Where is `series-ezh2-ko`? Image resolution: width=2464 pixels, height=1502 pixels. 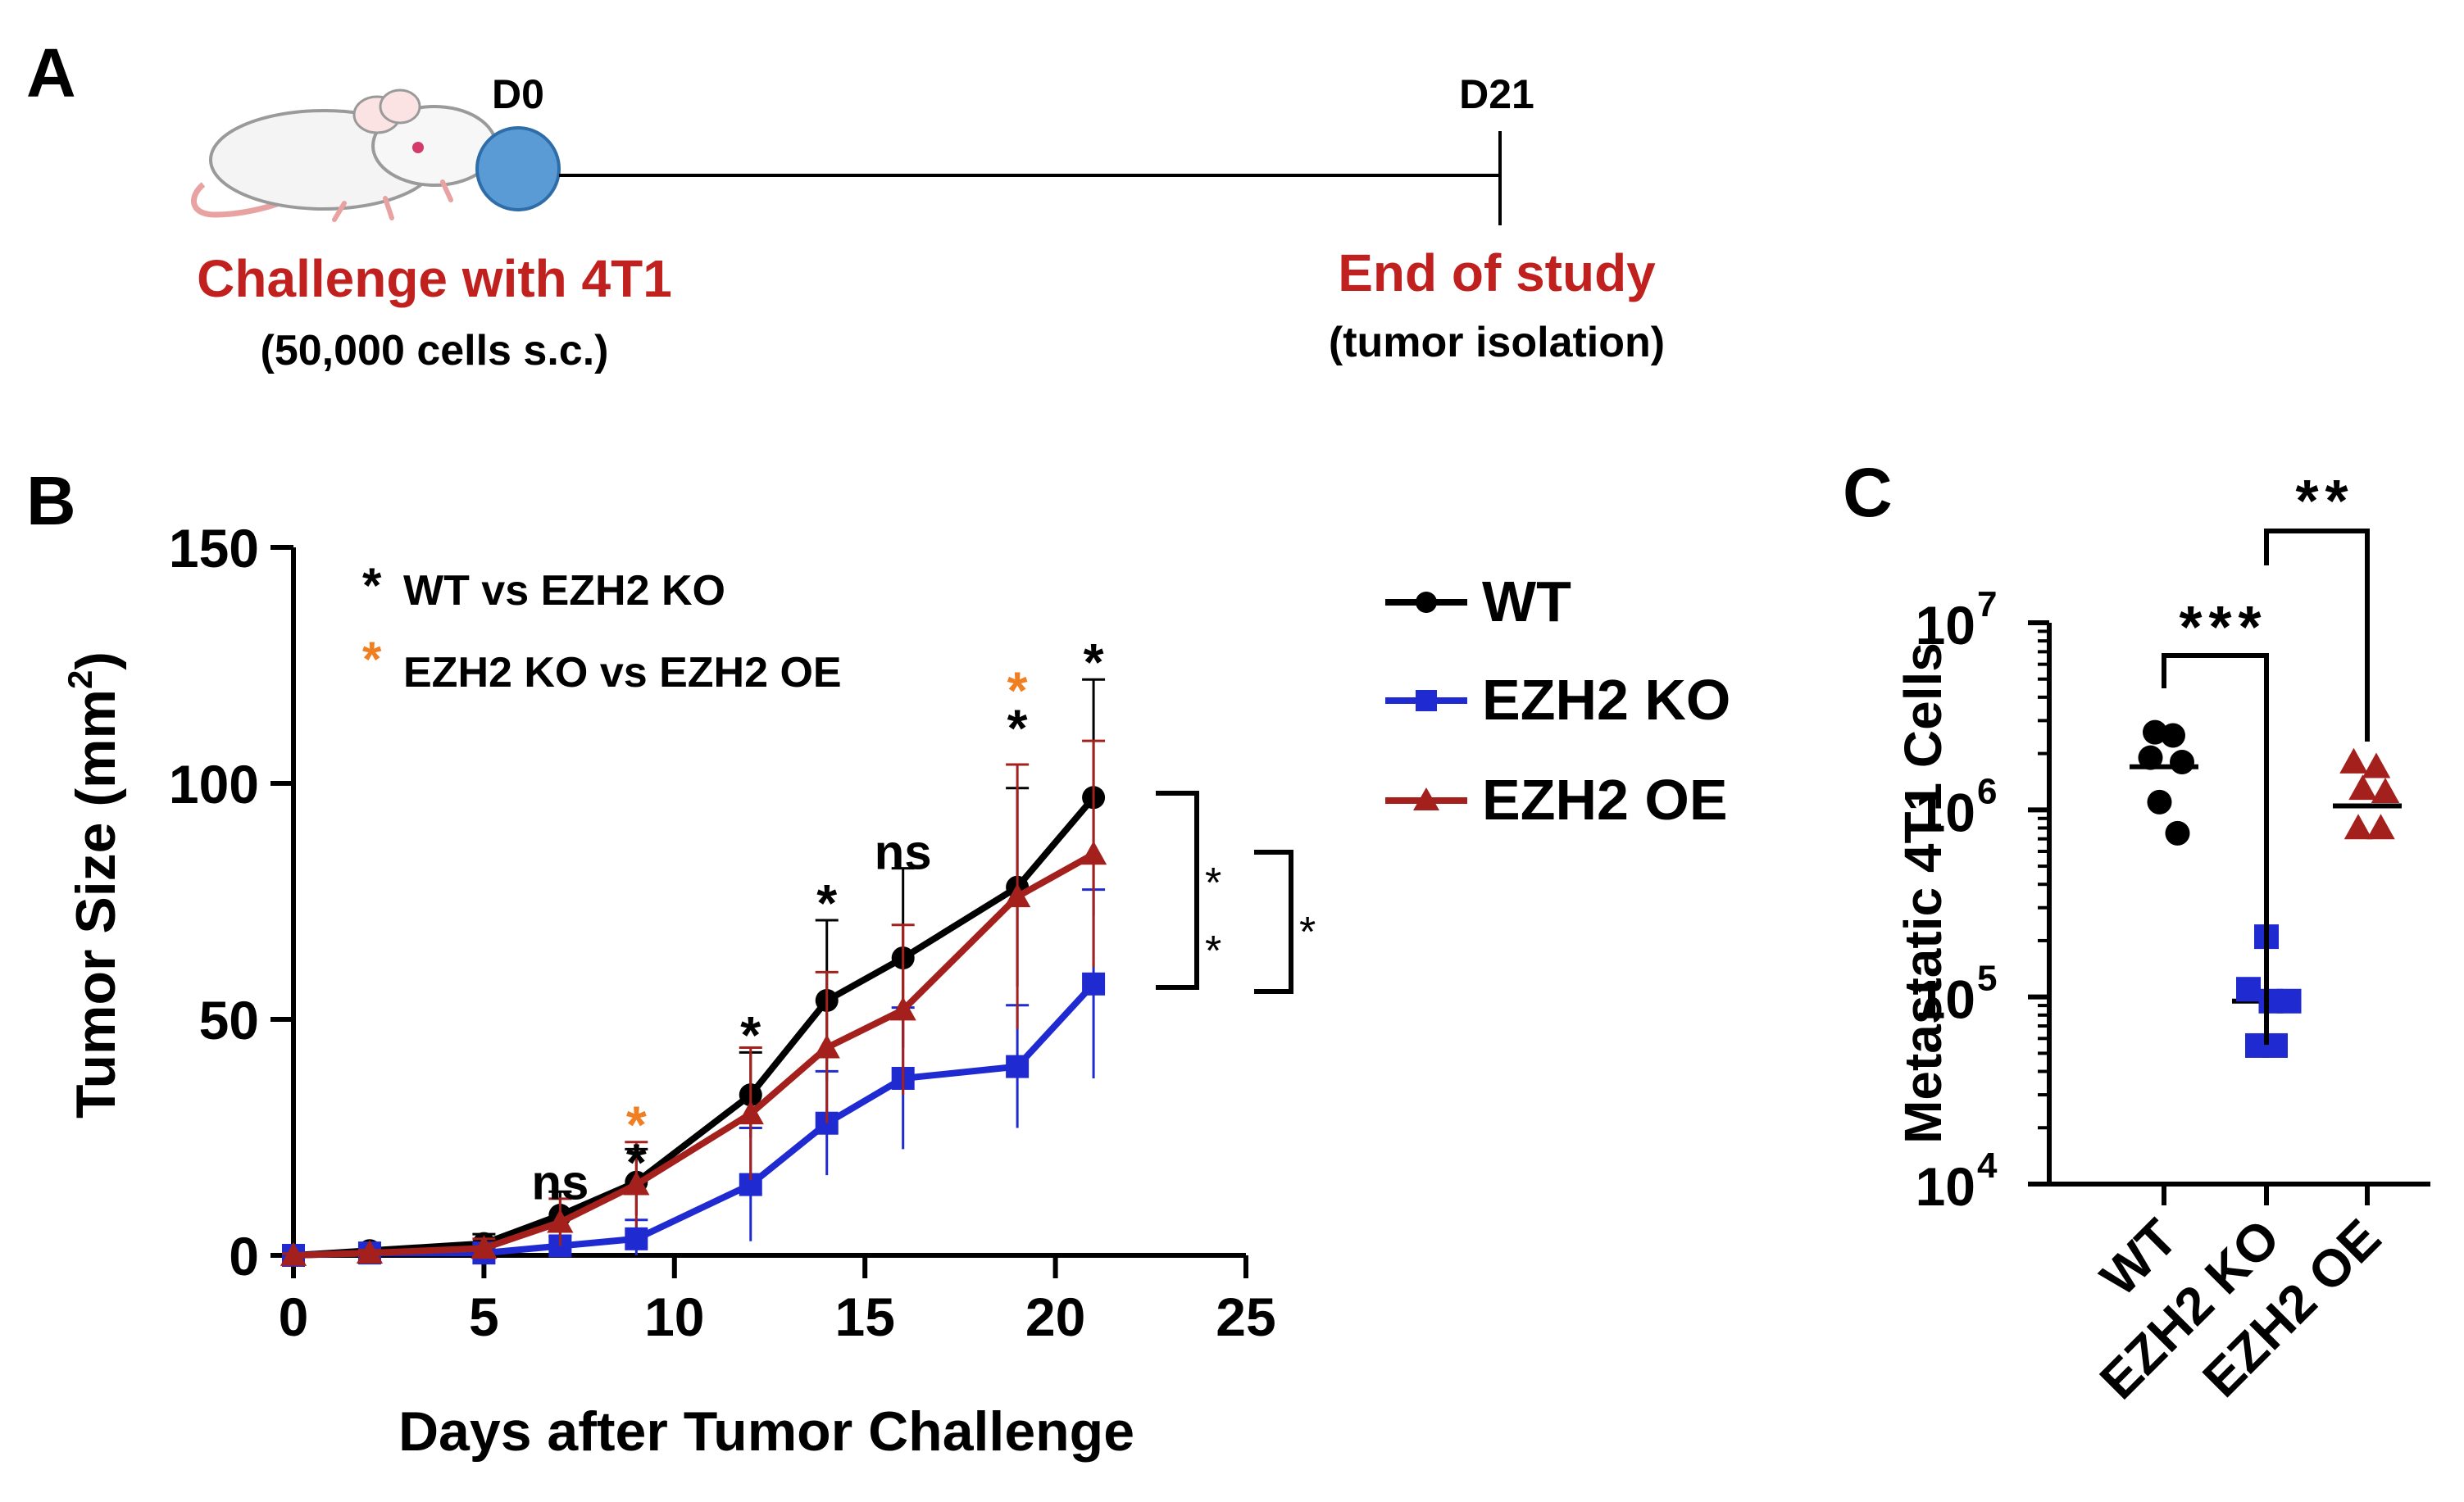 series-ezh2-ko is located at coordinates (694, 1077).